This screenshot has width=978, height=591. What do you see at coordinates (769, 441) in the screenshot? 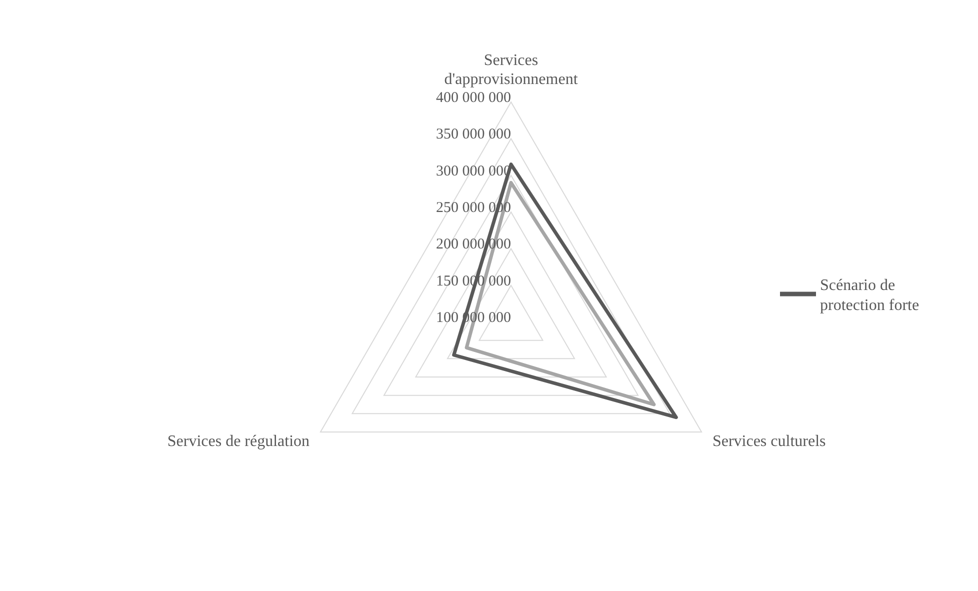
I see `spoke-label: Services culturels` at bounding box center [769, 441].